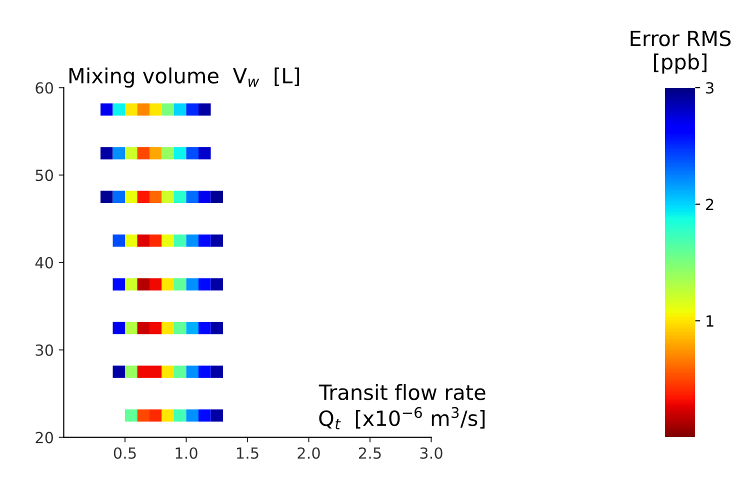  I want to click on x-tick-label: 1.0, so click(187, 453).